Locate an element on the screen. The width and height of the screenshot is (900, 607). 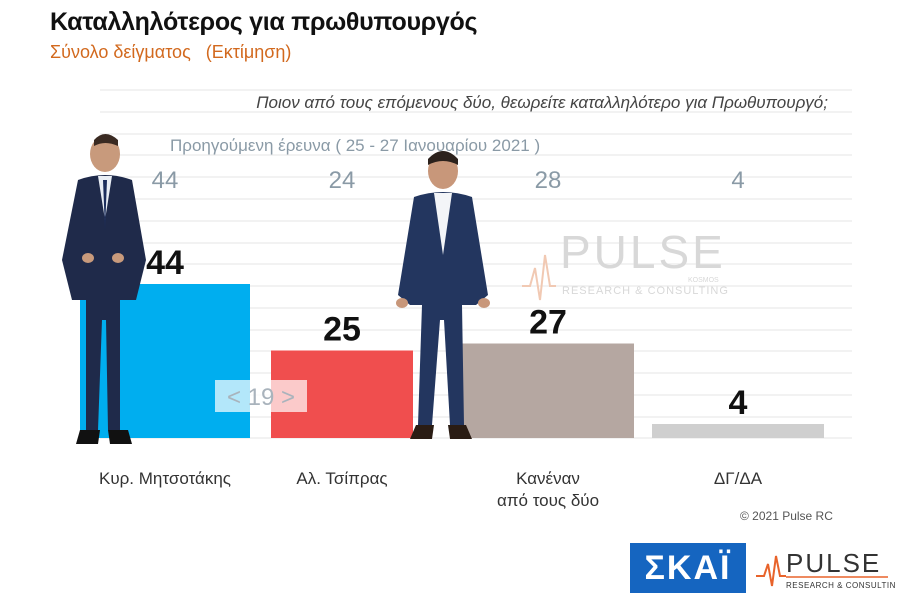
previous-value-label-0: 44 is located at coordinates (165, 180).